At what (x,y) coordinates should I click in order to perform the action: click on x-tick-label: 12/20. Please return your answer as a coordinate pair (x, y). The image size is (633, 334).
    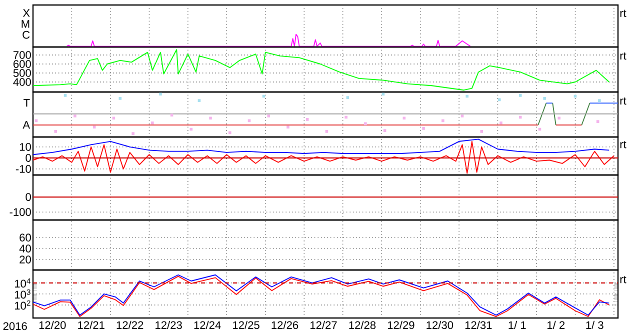
    Looking at the image, I should click on (52, 325).